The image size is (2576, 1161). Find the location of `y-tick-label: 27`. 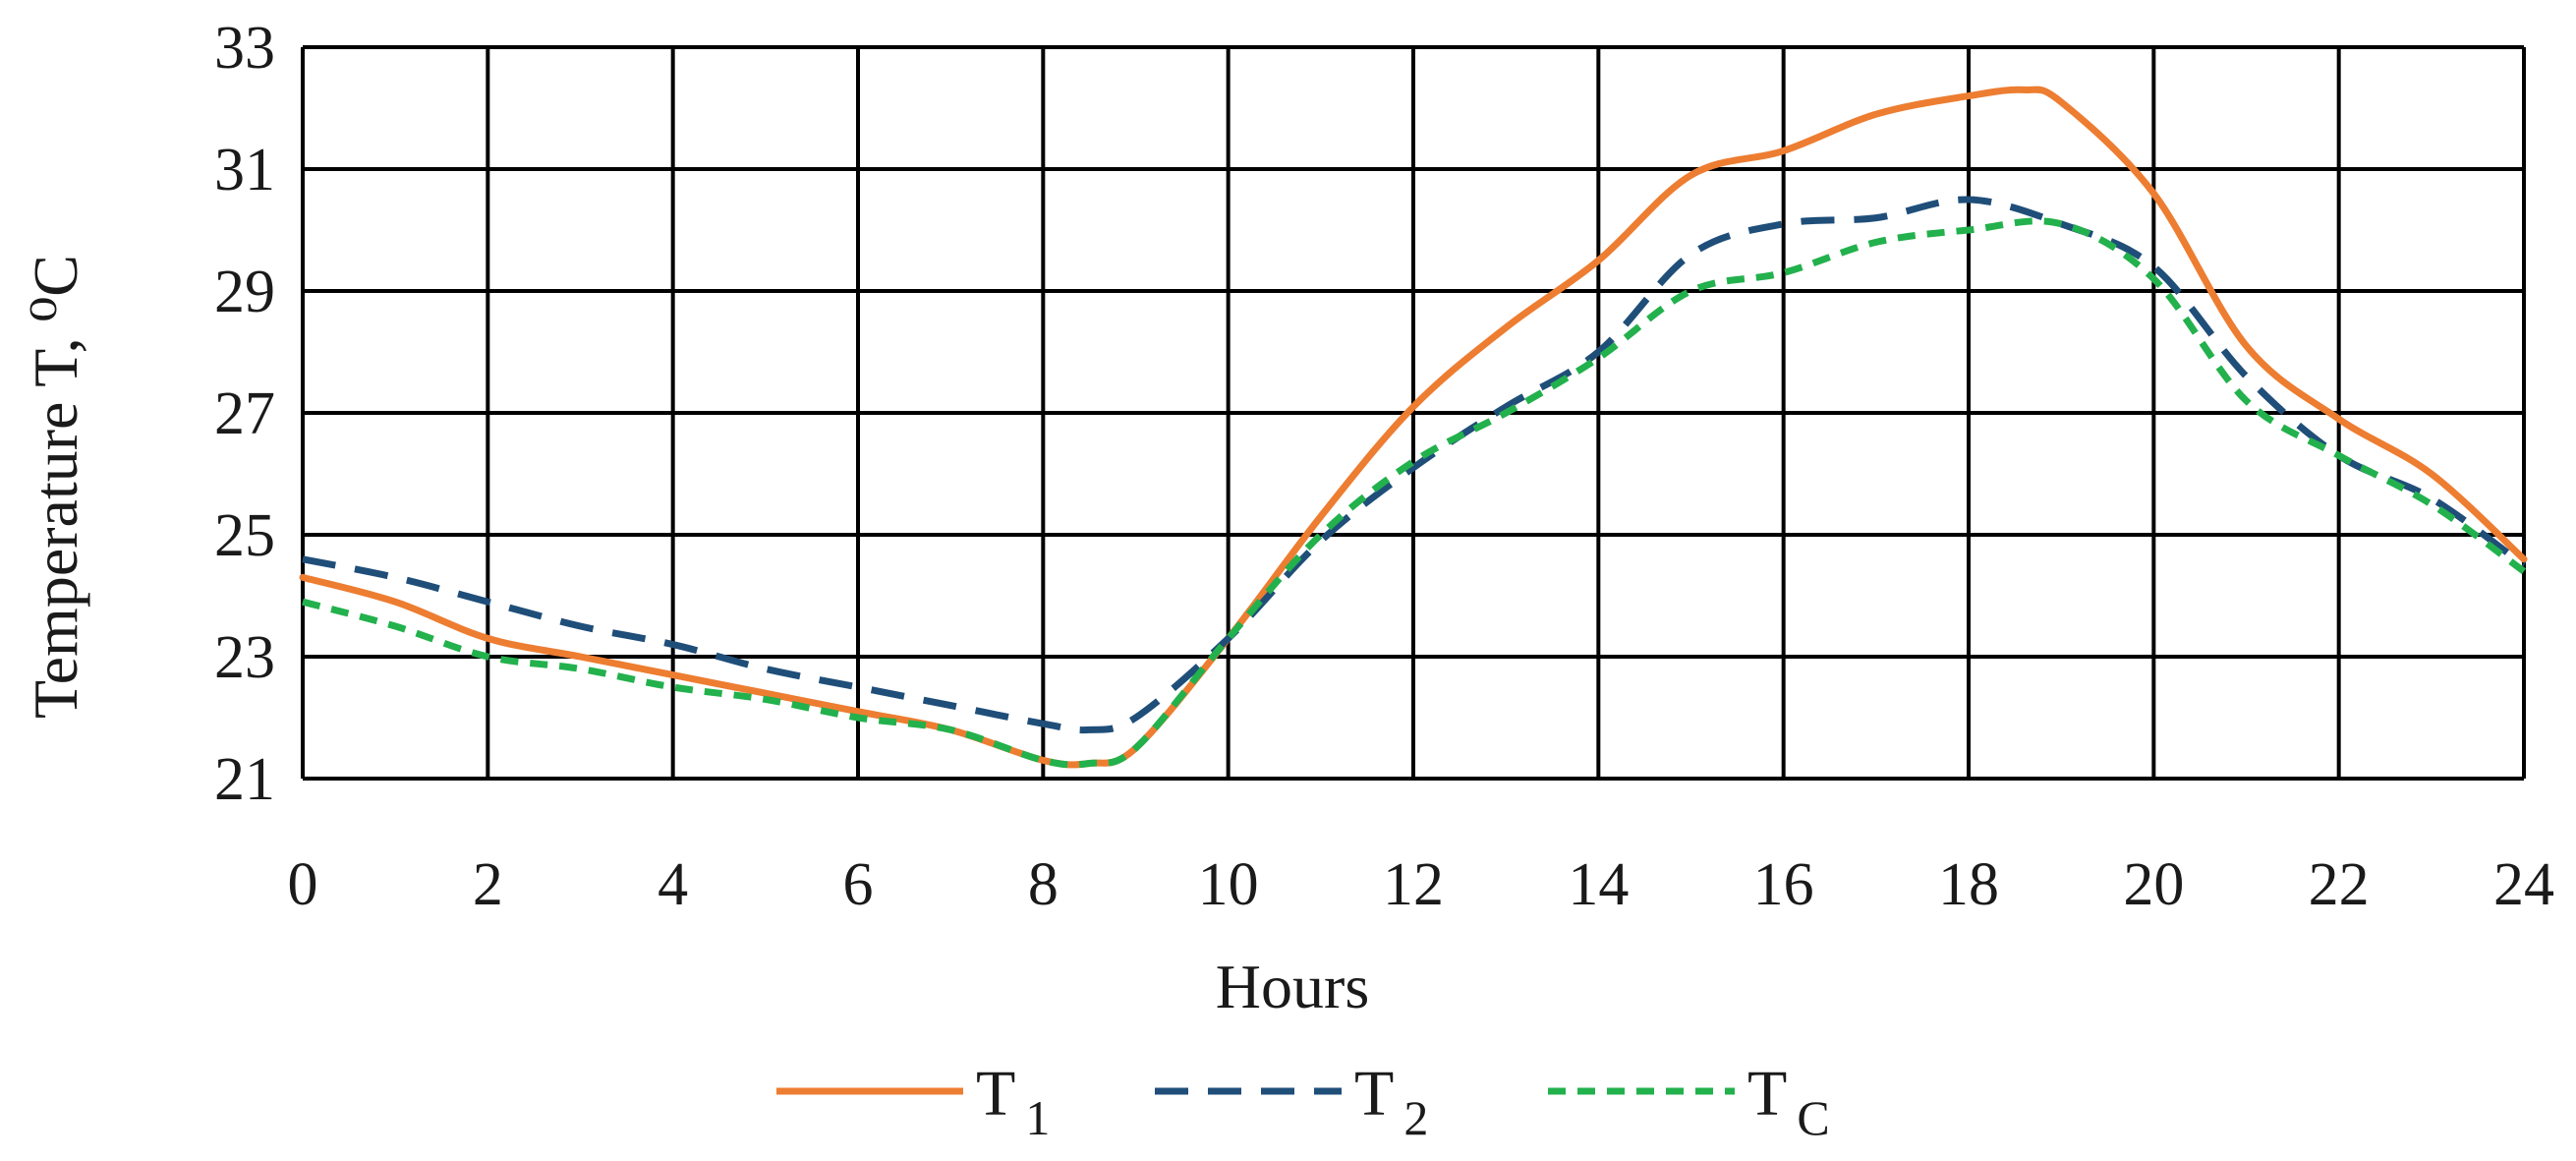

y-tick-label: 27 is located at coordinates (245, 413).